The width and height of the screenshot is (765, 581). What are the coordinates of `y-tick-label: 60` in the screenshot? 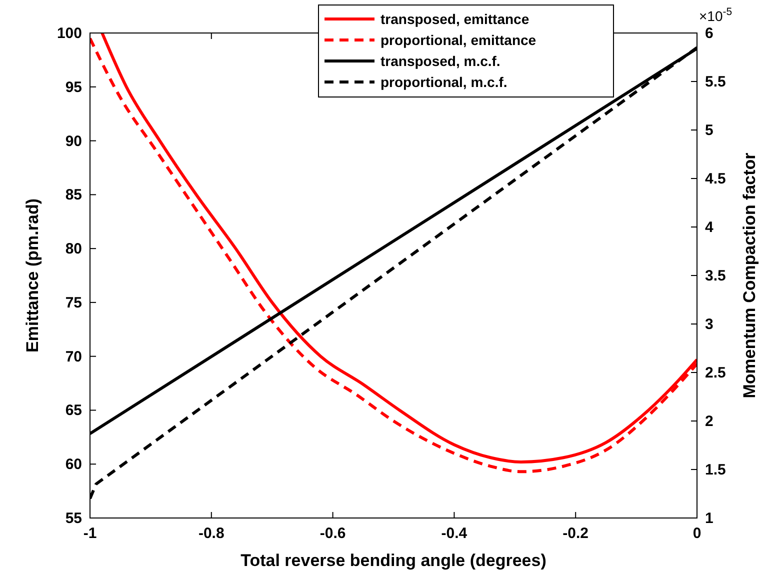 It's located at (73, 465).